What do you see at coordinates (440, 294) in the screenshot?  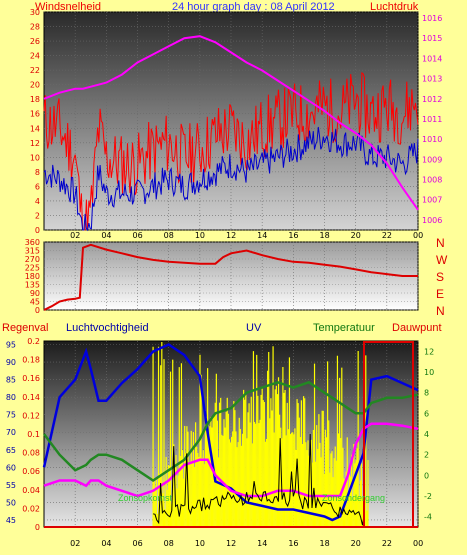 I see `direction-label: E` at bounding box center [440, 294].